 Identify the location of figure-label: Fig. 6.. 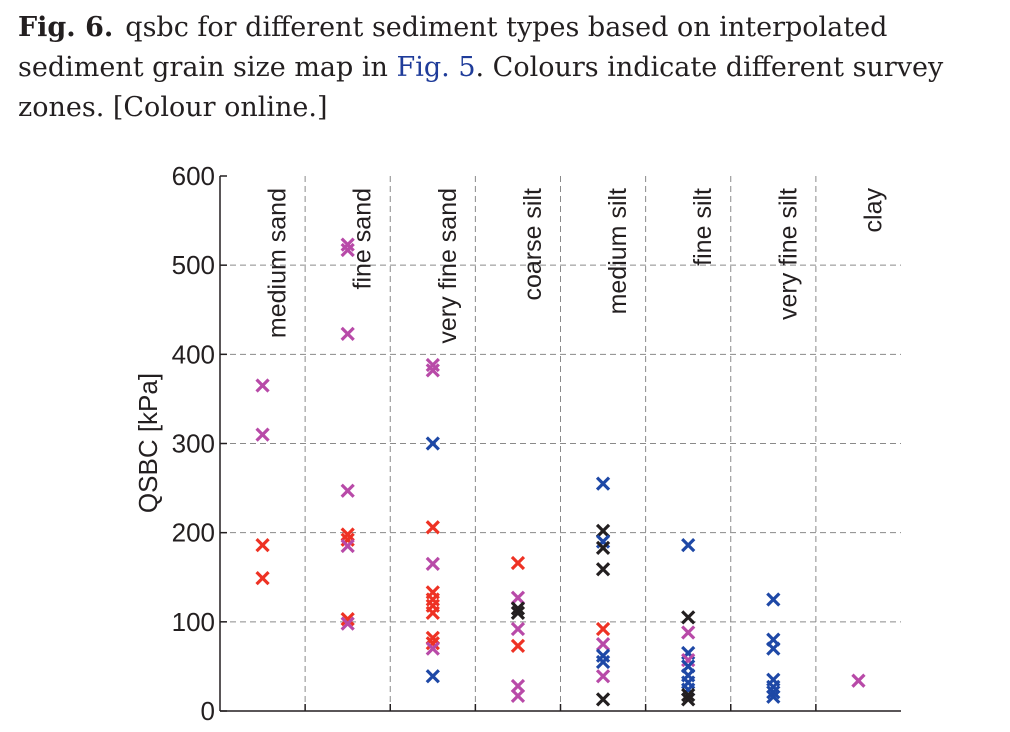
(66, 27).